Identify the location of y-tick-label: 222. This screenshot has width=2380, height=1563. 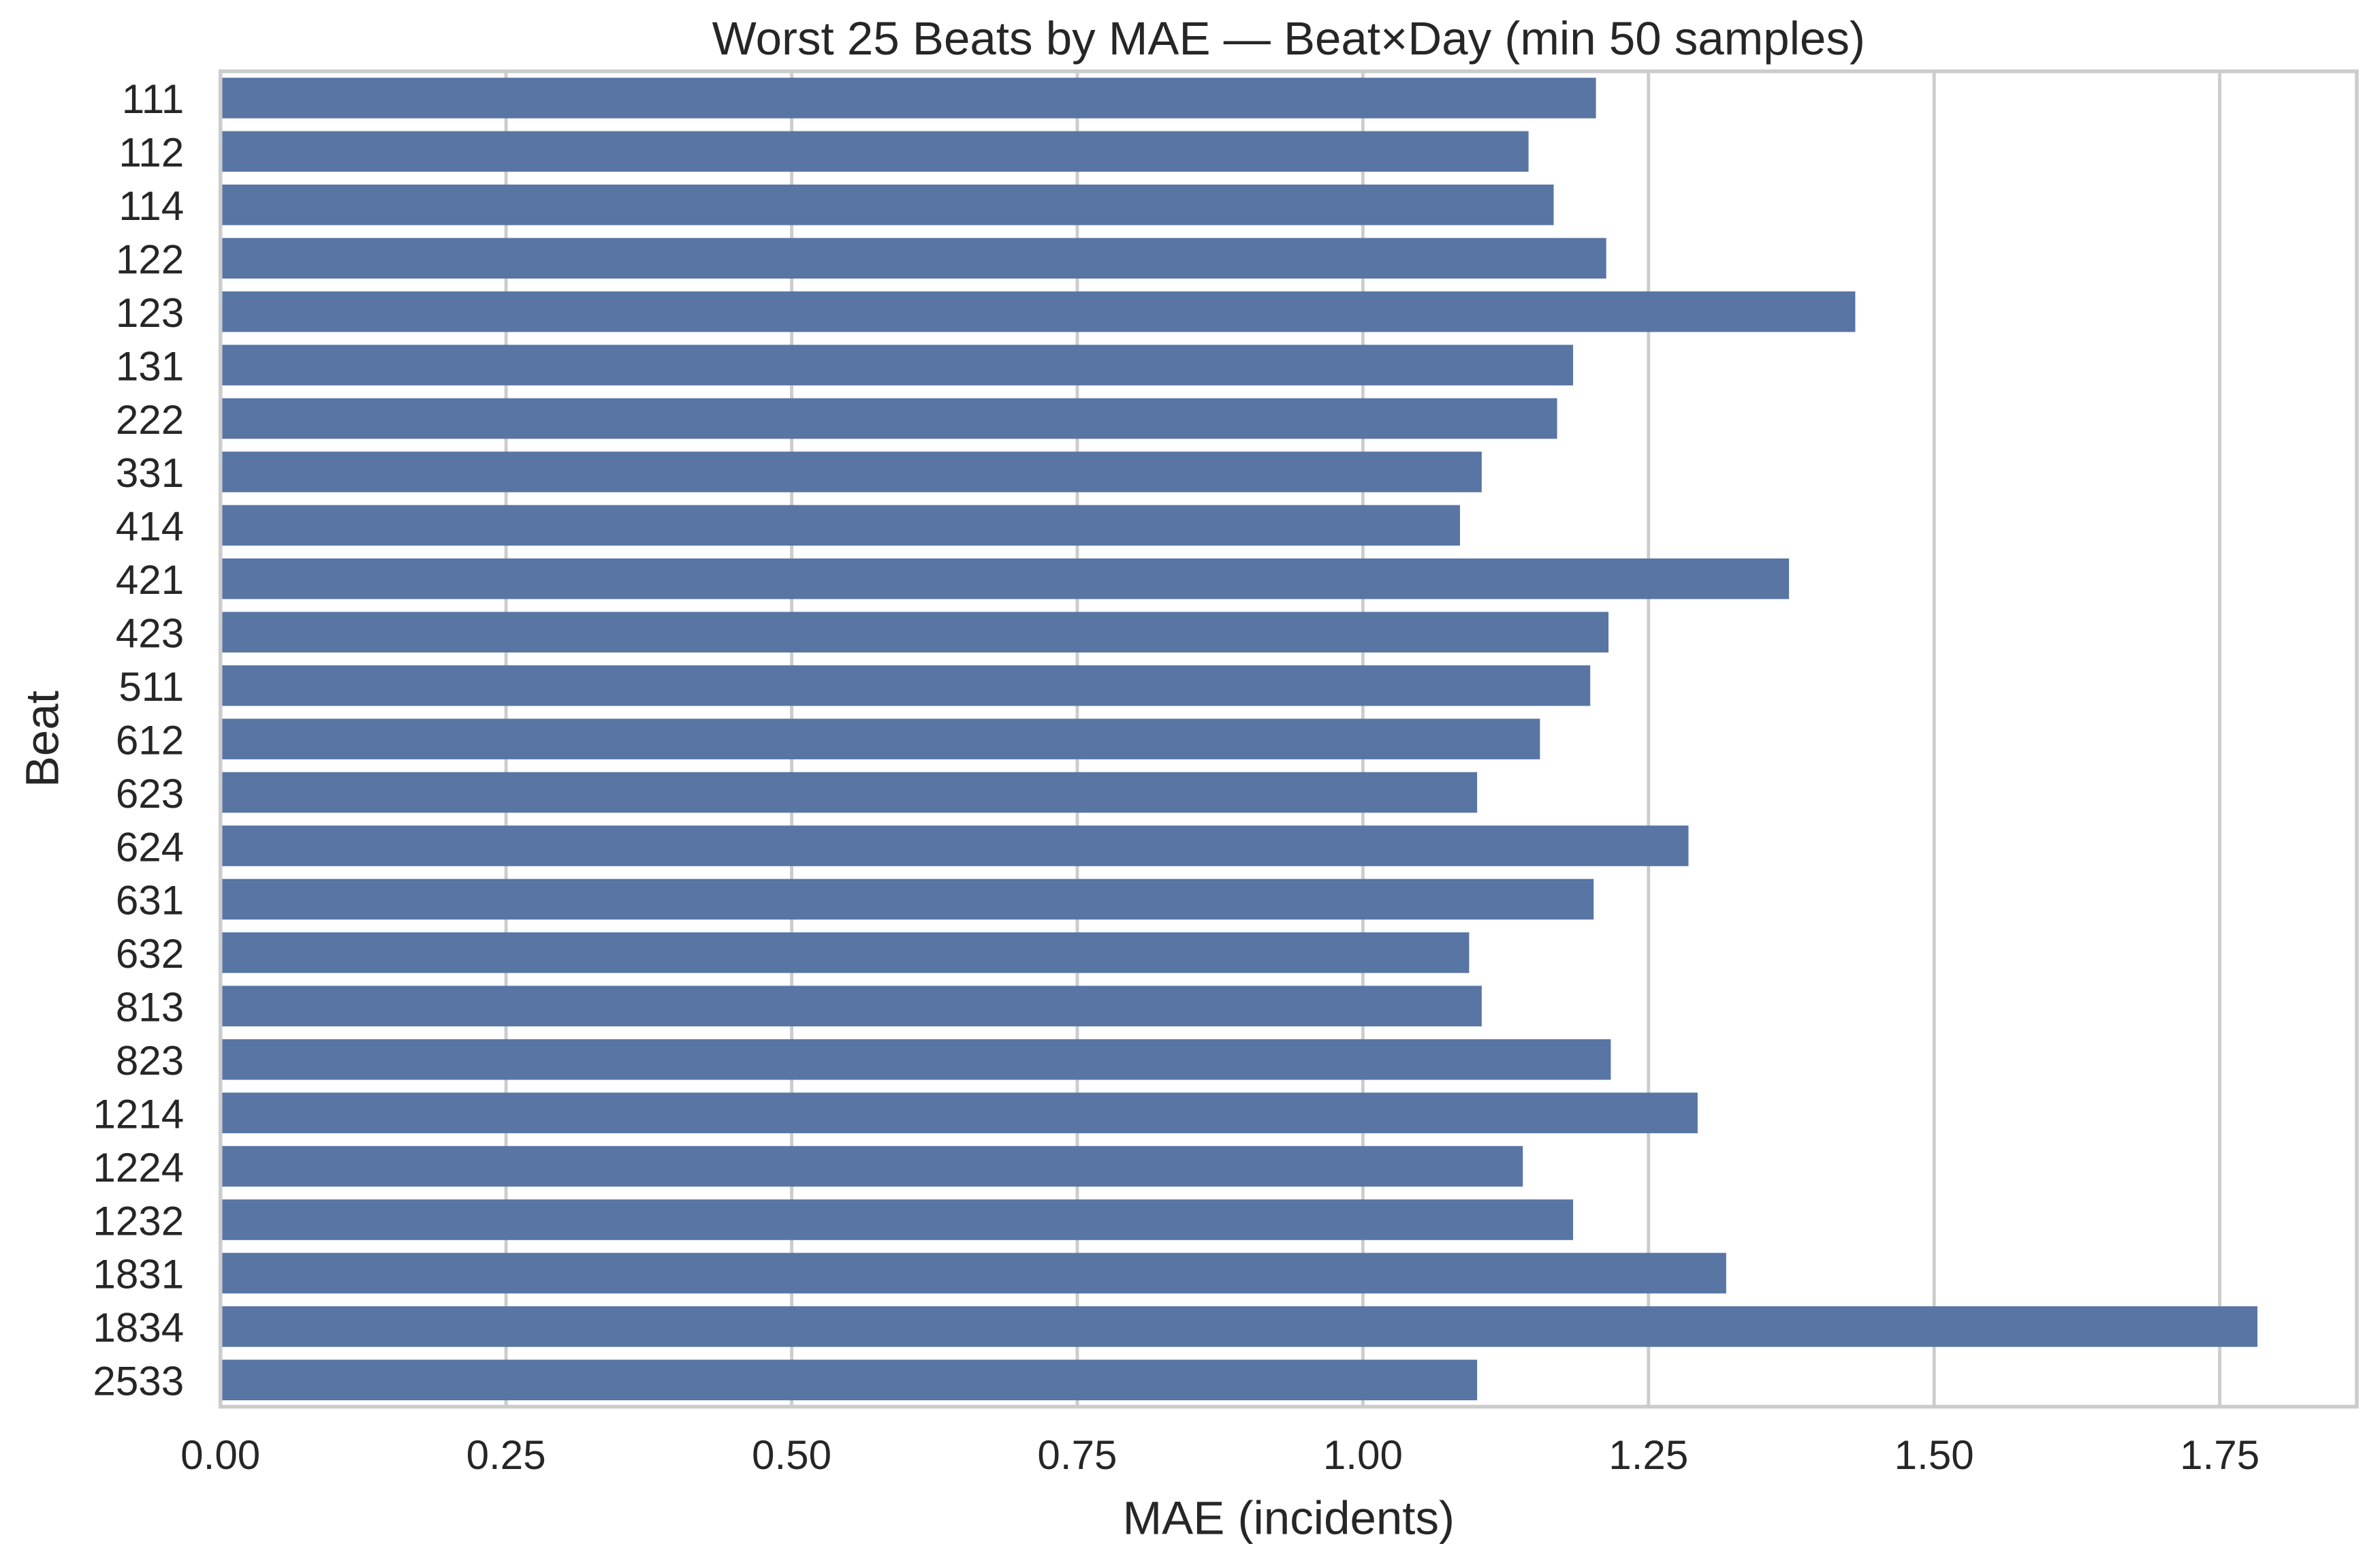
(150, 420).